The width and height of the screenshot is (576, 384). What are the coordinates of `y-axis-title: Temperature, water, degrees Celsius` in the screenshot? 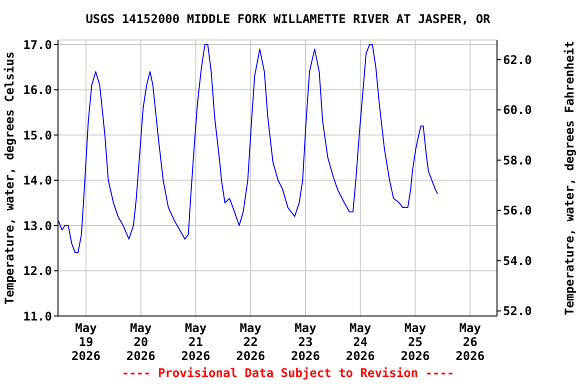 It's located at (9, 178).